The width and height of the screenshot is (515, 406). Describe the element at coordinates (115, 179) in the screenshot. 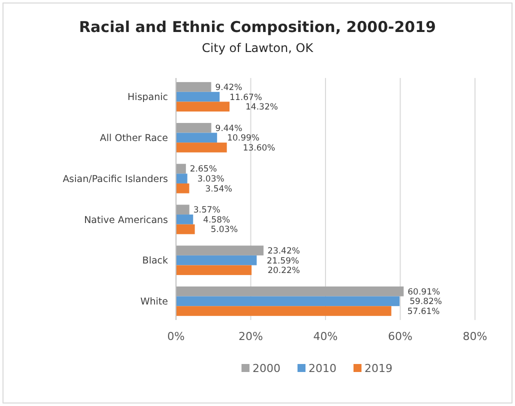

I see `y-tick-label: Asian/Pacific Islanders` at that location.